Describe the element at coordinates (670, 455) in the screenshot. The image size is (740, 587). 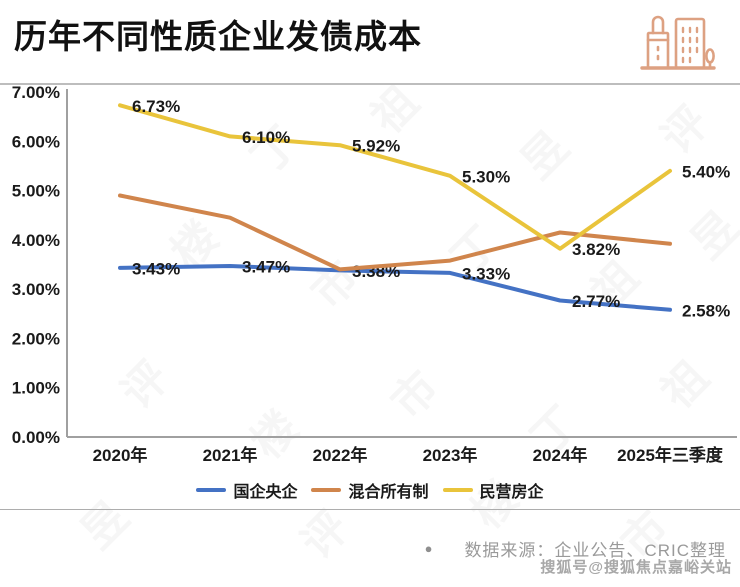
I see `x-category-label: 2025年三季度` at that location.